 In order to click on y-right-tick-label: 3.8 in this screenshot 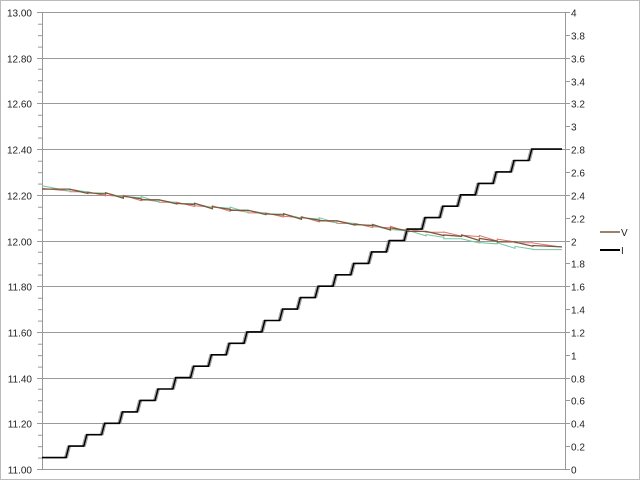, I will do `click(578, 37)`.